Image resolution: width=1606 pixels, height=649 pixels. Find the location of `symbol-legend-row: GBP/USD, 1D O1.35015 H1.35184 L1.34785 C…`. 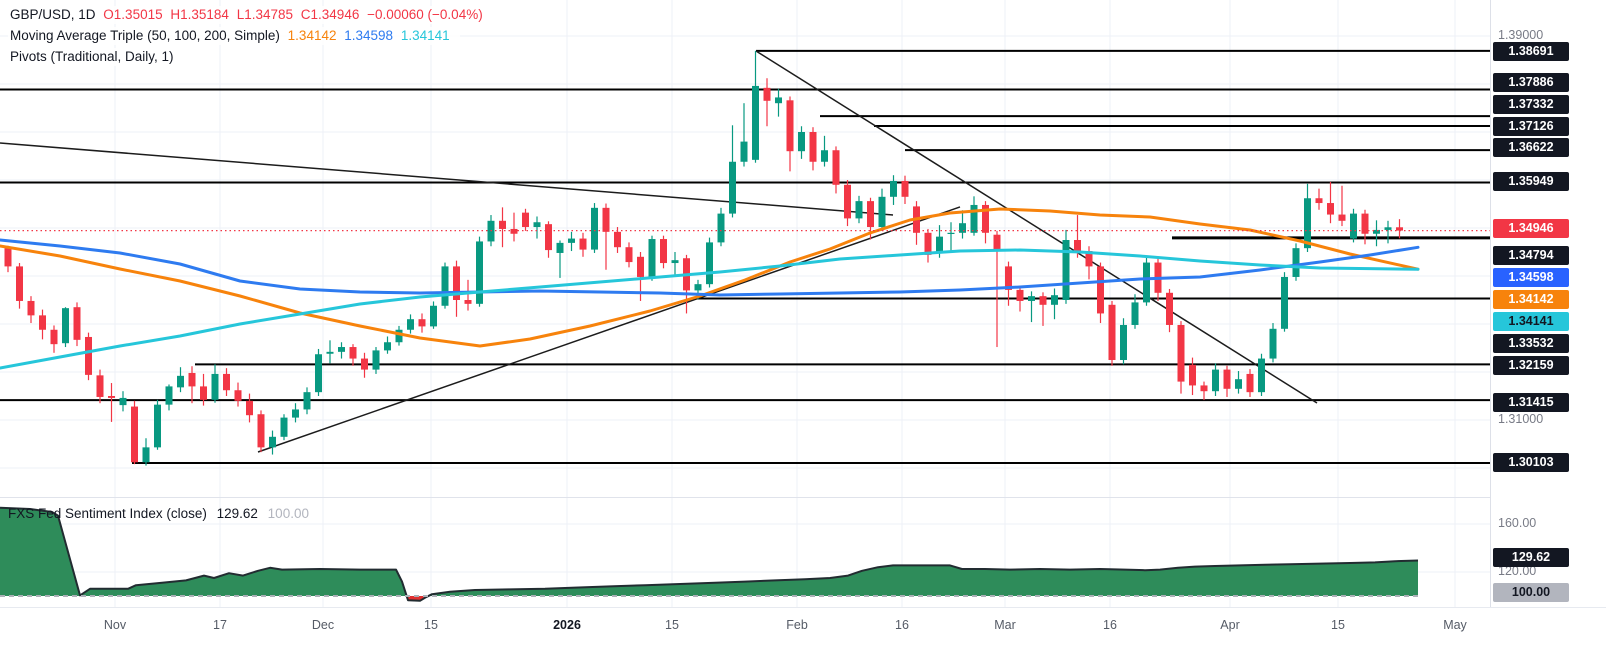

symbol-legend-row: GBP/USD, 1D O1.35015 H1.35184 L1.34785 C… is located at coordinates (250, 15).